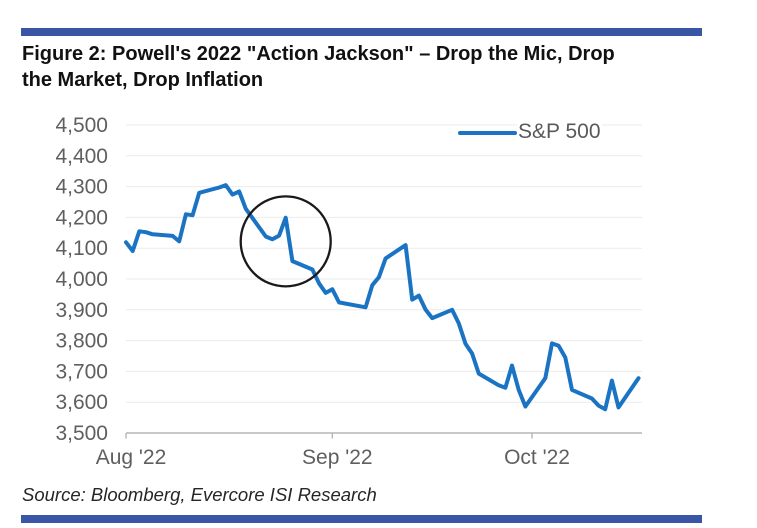 This screenshot has height=528, width=757. Describe the element at coordinates (559, 132) in the screenshot. I see `legend-label: S&P 500` at that location.